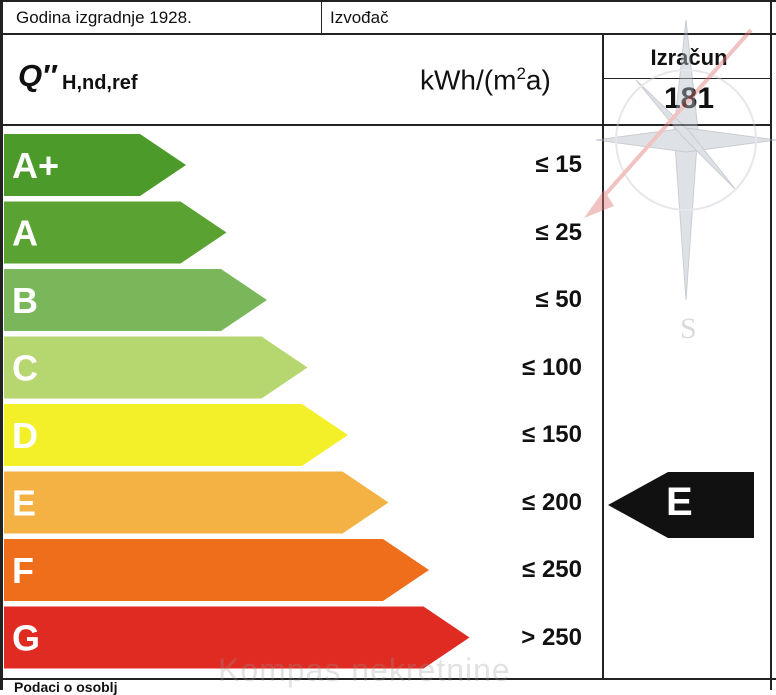  Describe the element at coordinates (196, 502) in the screenshot. I see `energy-class-arrow-e` at that location.